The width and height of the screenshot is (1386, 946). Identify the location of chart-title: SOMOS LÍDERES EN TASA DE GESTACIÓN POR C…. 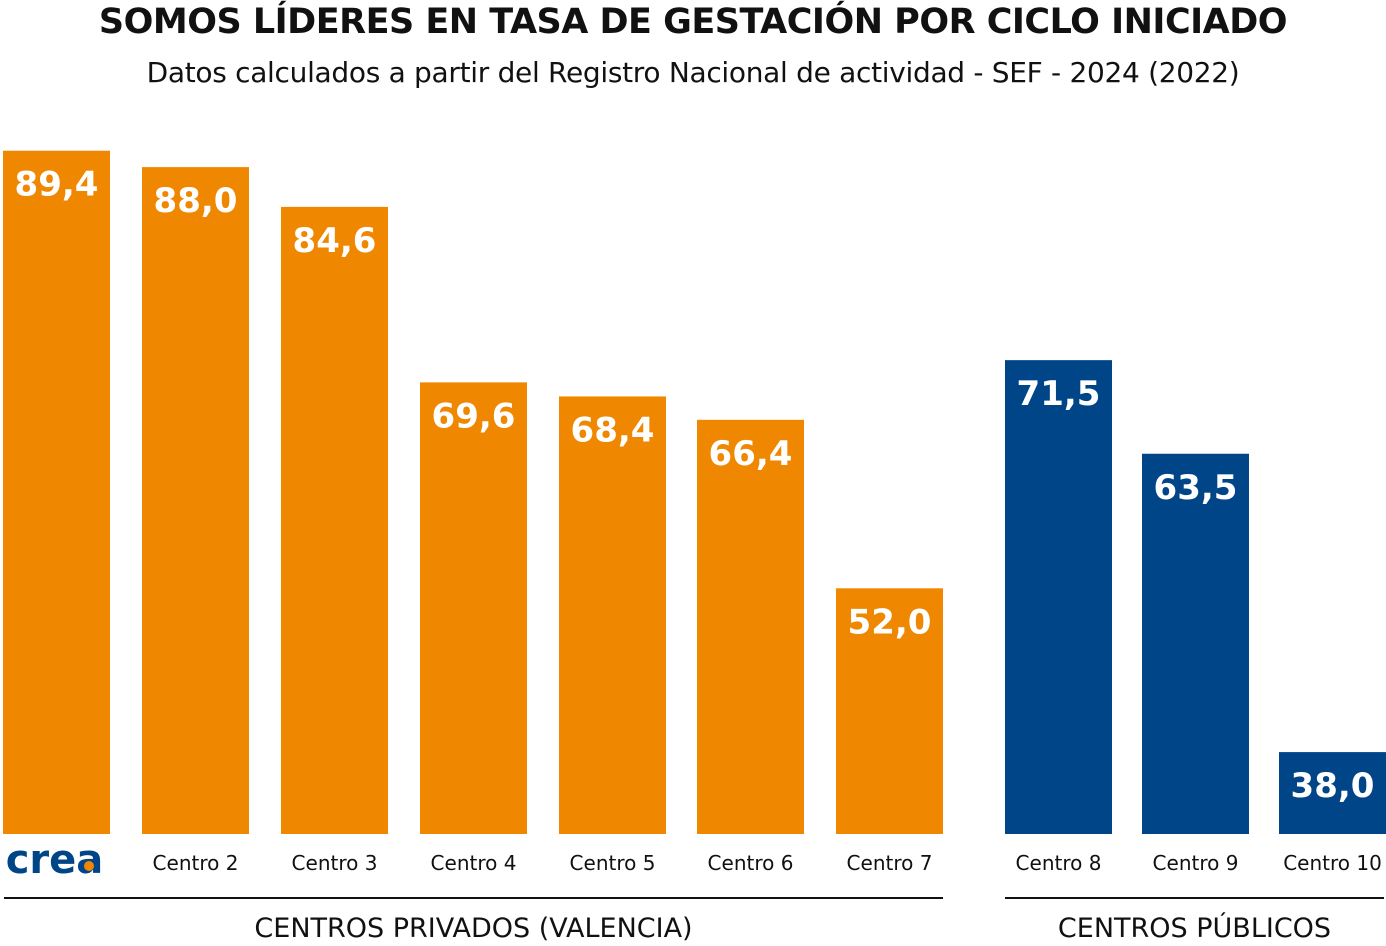
(693, 22).